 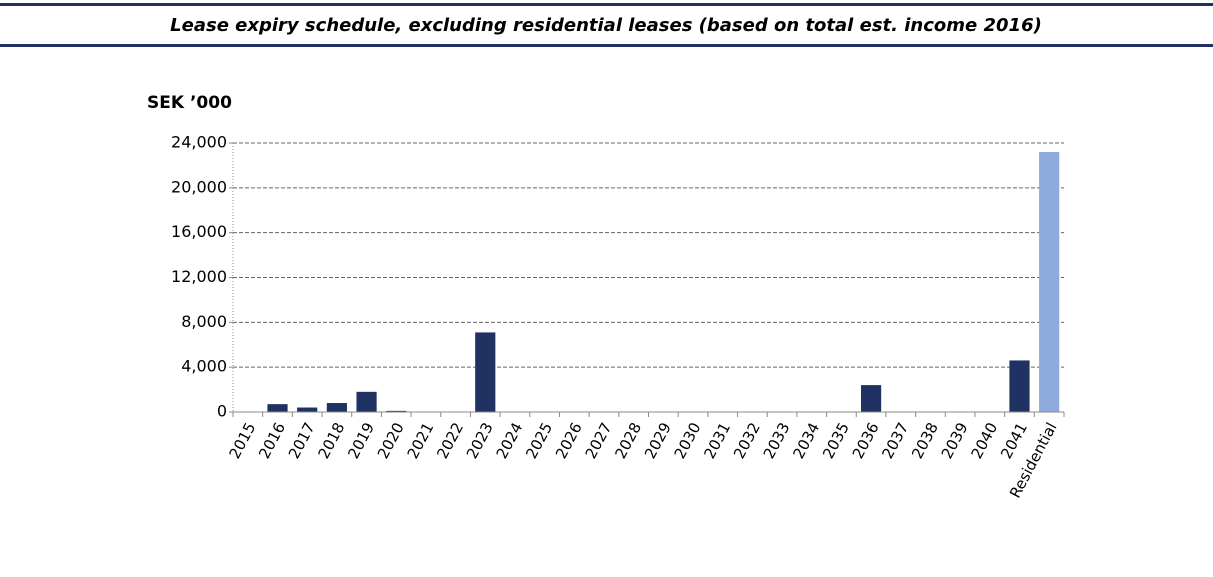 I want to click on x-tick-label: 2033, so click(x=777, y=441).